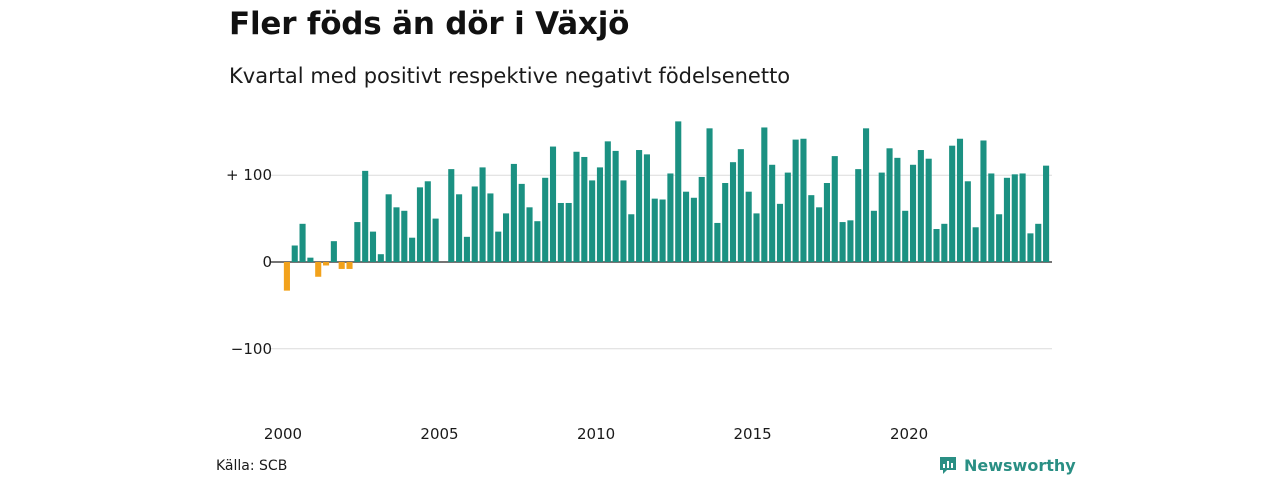  What do you see at coordinates (1020, 465) in the screenshot?
I see `brand-name: Newsworthy` at bounding box center [1020, 465].